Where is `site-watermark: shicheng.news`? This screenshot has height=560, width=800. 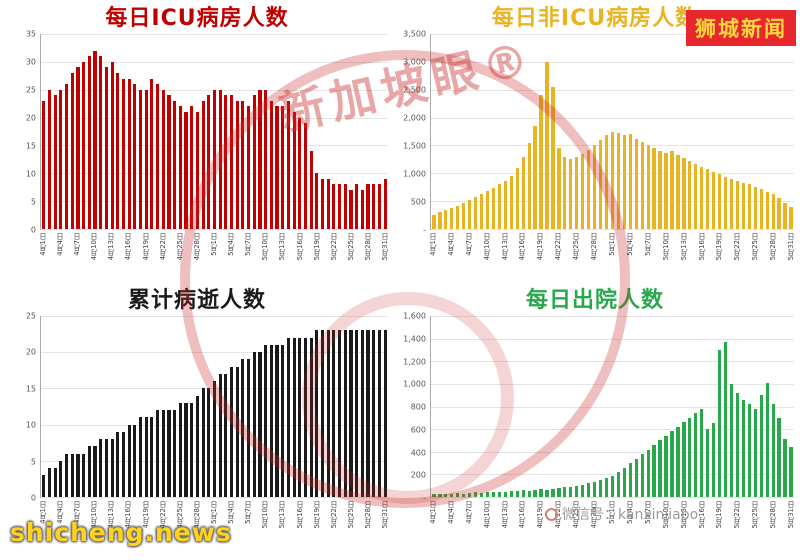 site-watermark: shicheng.news is located at coordinates (121, 532).